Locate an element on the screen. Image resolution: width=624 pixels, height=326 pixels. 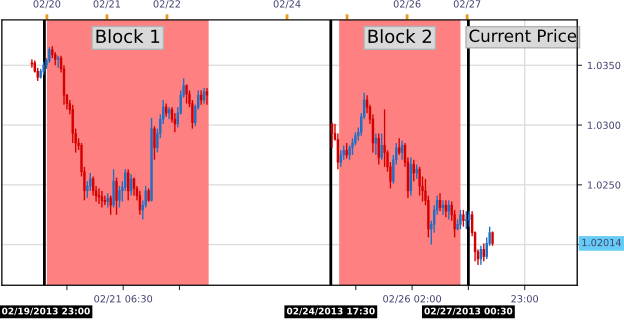
ref-line-label: 02/19/2013 23:00 is located at coordinates (46, 312).